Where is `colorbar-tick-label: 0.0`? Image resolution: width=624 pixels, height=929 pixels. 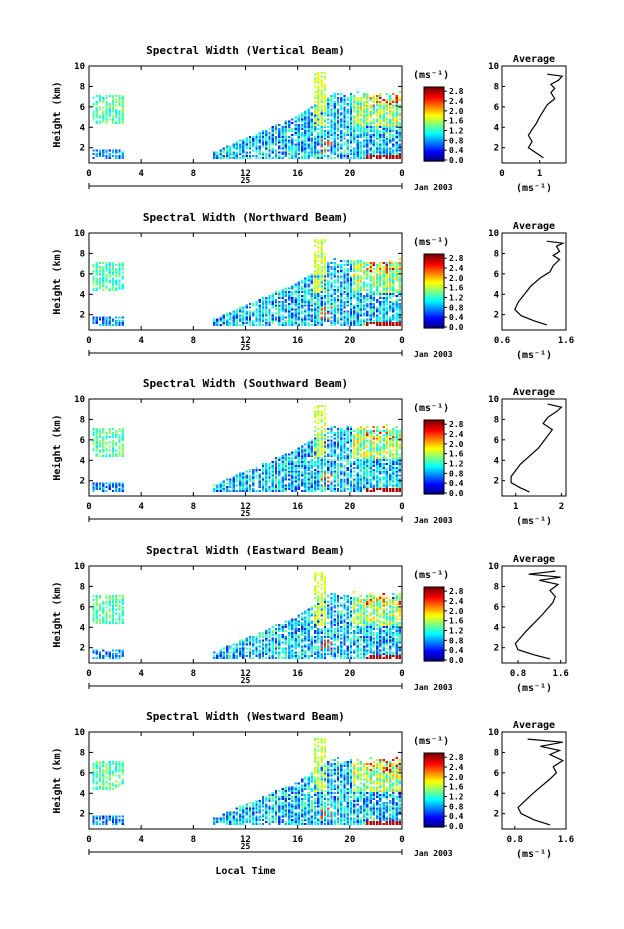
colorbar-tick-label: 0.0 is located at coordinates (456, 160).